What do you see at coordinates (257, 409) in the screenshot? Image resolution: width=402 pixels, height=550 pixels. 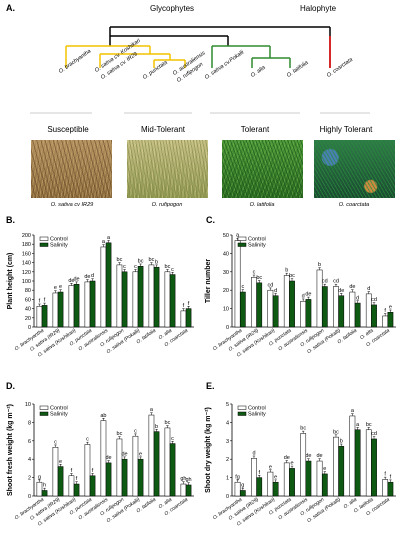 I see `legend-label-control: Control` at bounding box center [257, 409].